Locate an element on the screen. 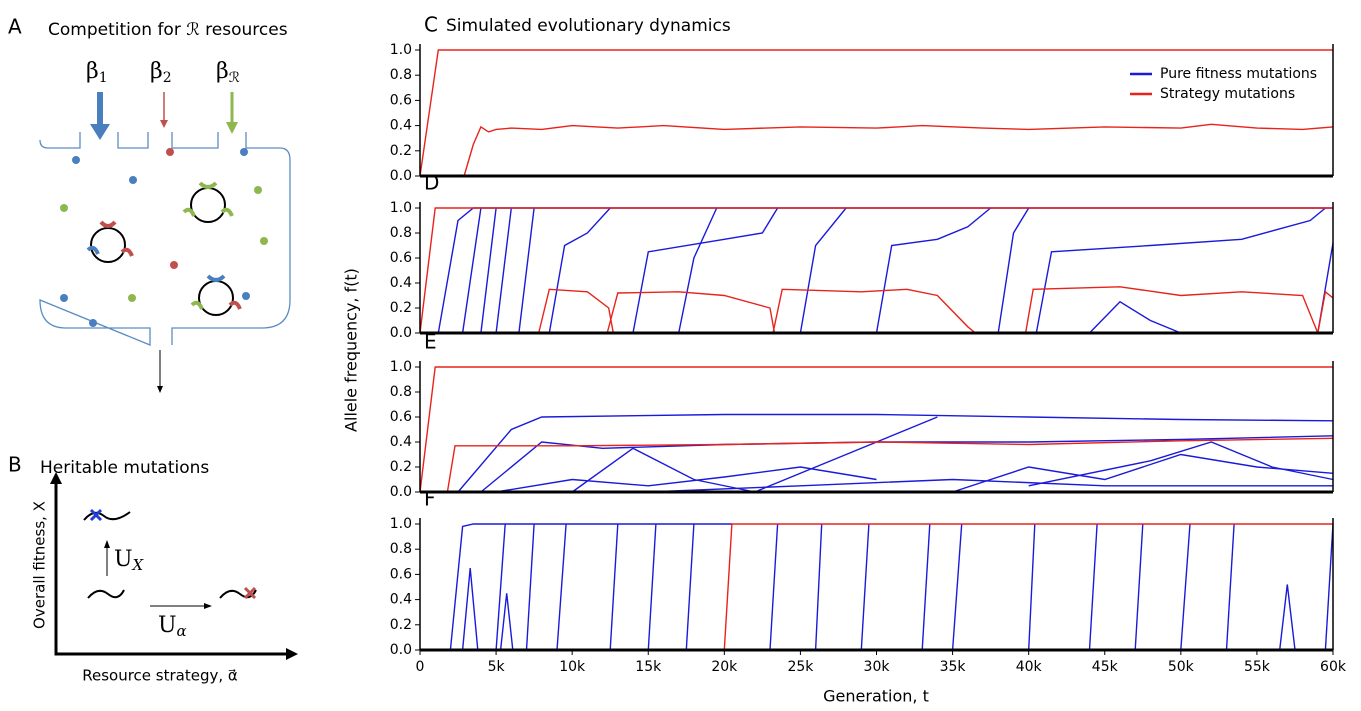  legend-label: Pure fitness mutations is located at coordinates (1238, 74).